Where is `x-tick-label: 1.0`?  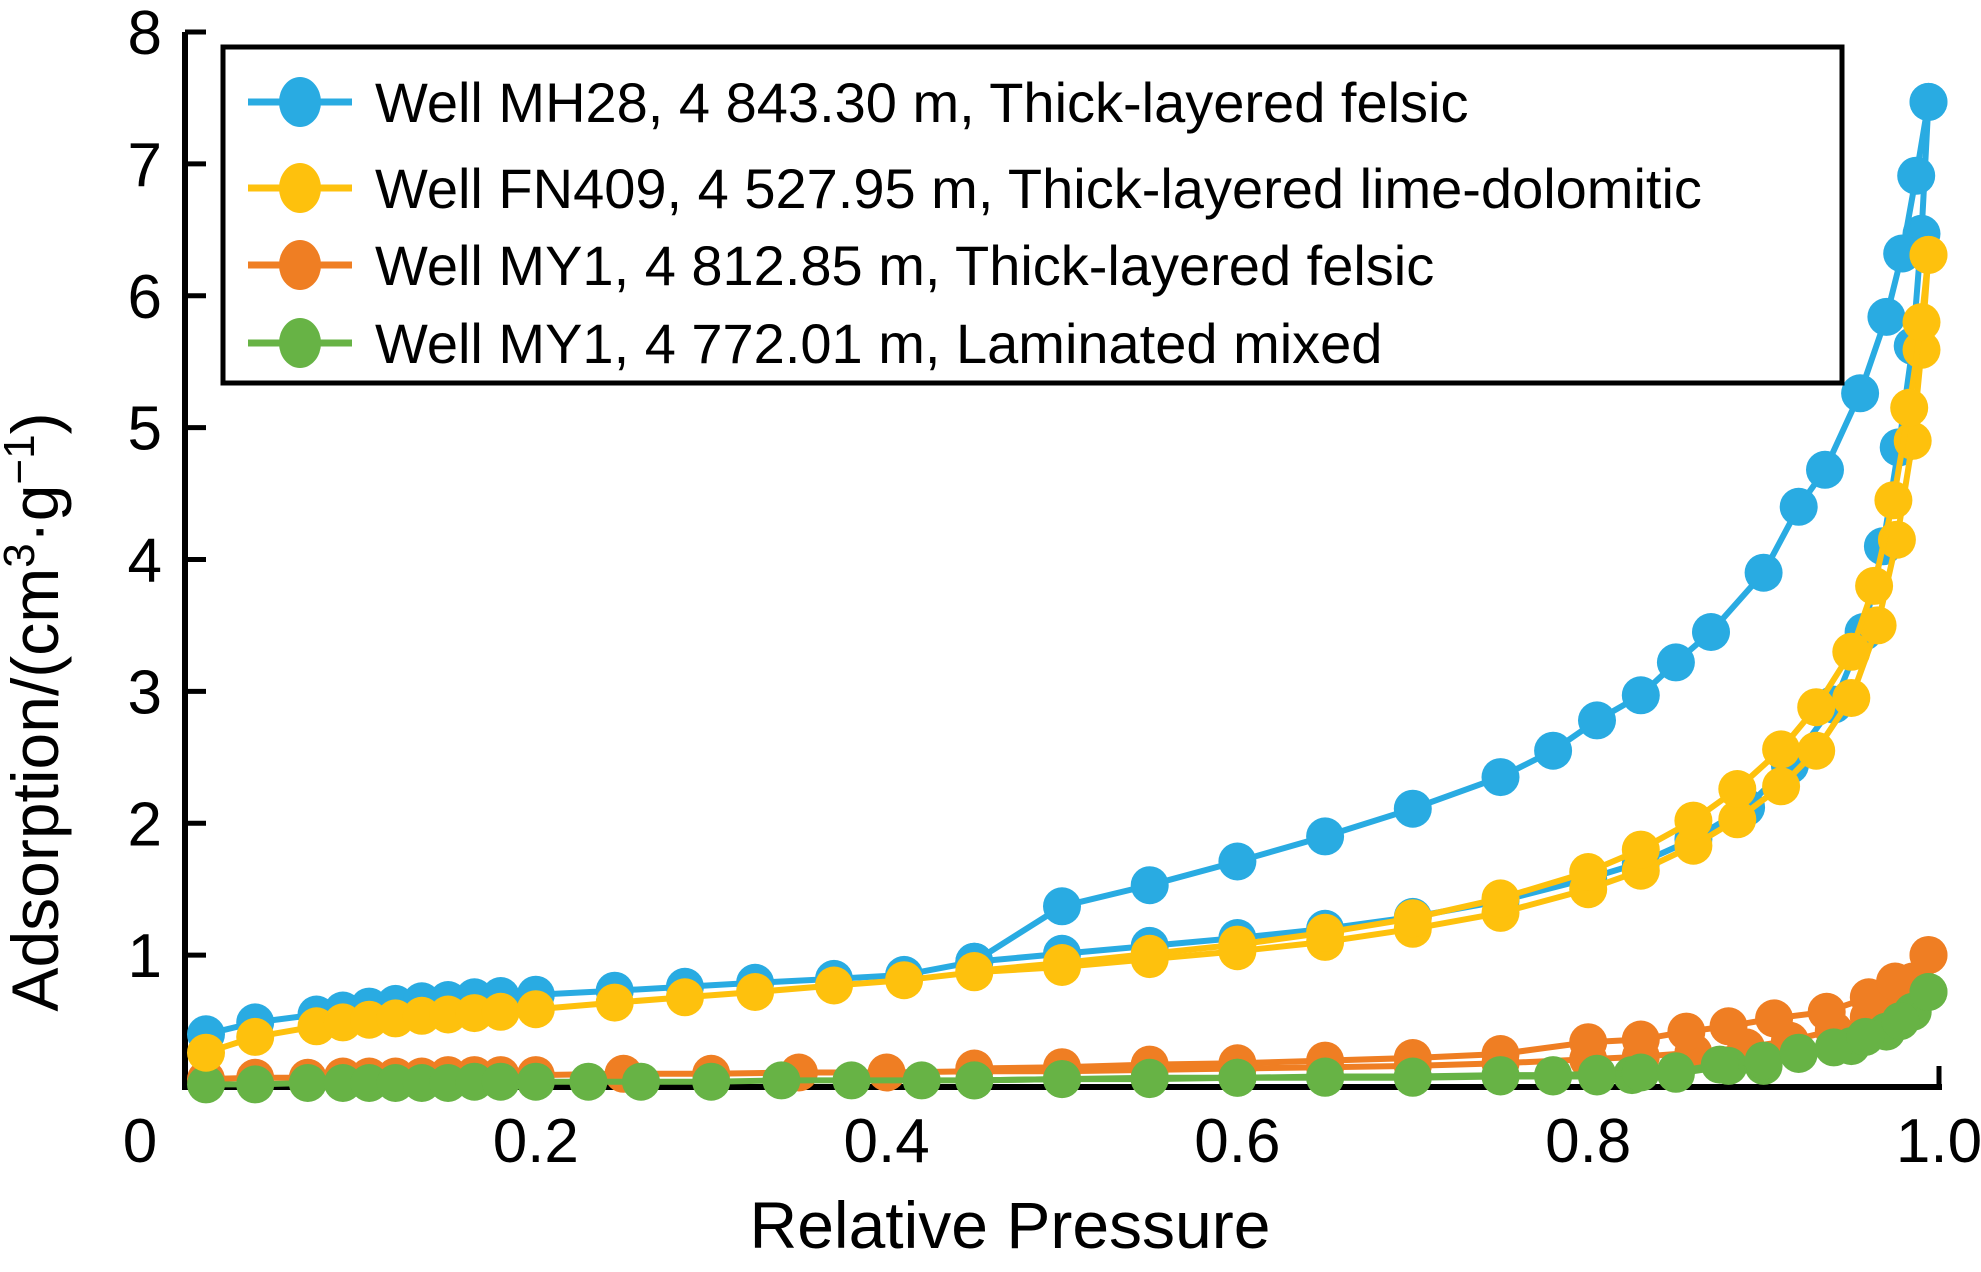
x-tick-label: 1.0 is located at coordinates (1938, 1141).